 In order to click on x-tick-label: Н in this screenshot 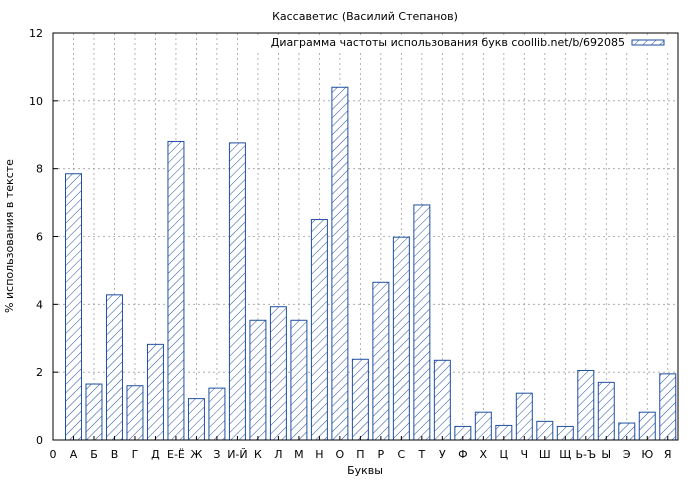, I will do `click(319, 454)`.